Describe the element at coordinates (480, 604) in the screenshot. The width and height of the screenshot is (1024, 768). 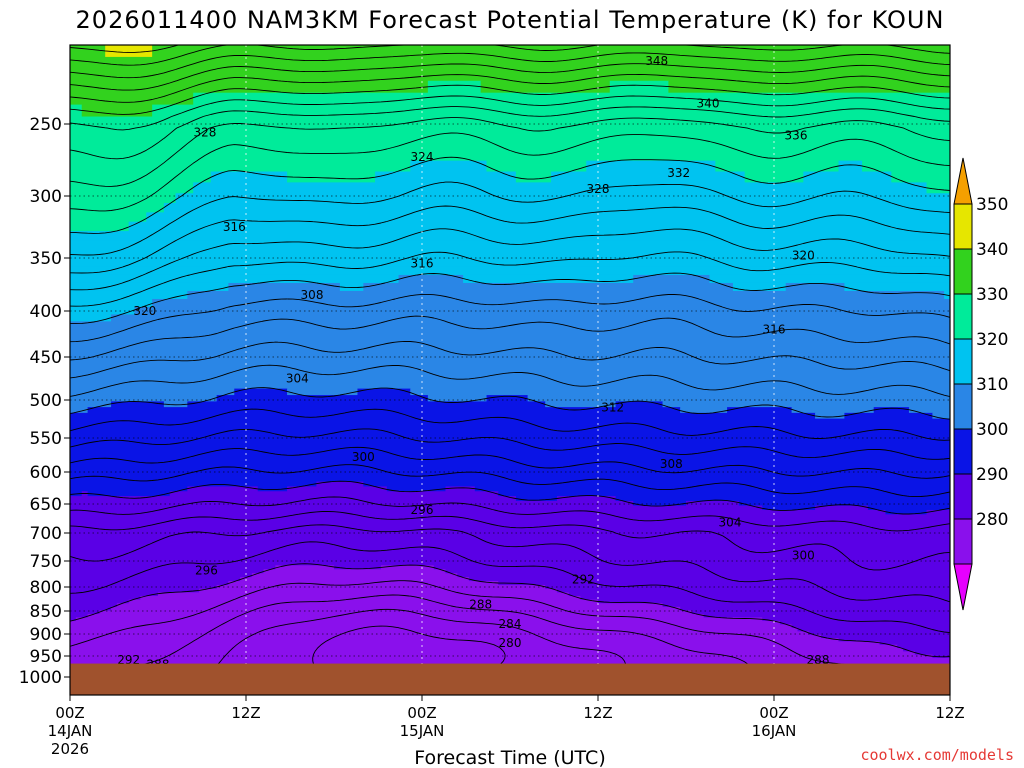
I see `contour-label: 288` at that location.